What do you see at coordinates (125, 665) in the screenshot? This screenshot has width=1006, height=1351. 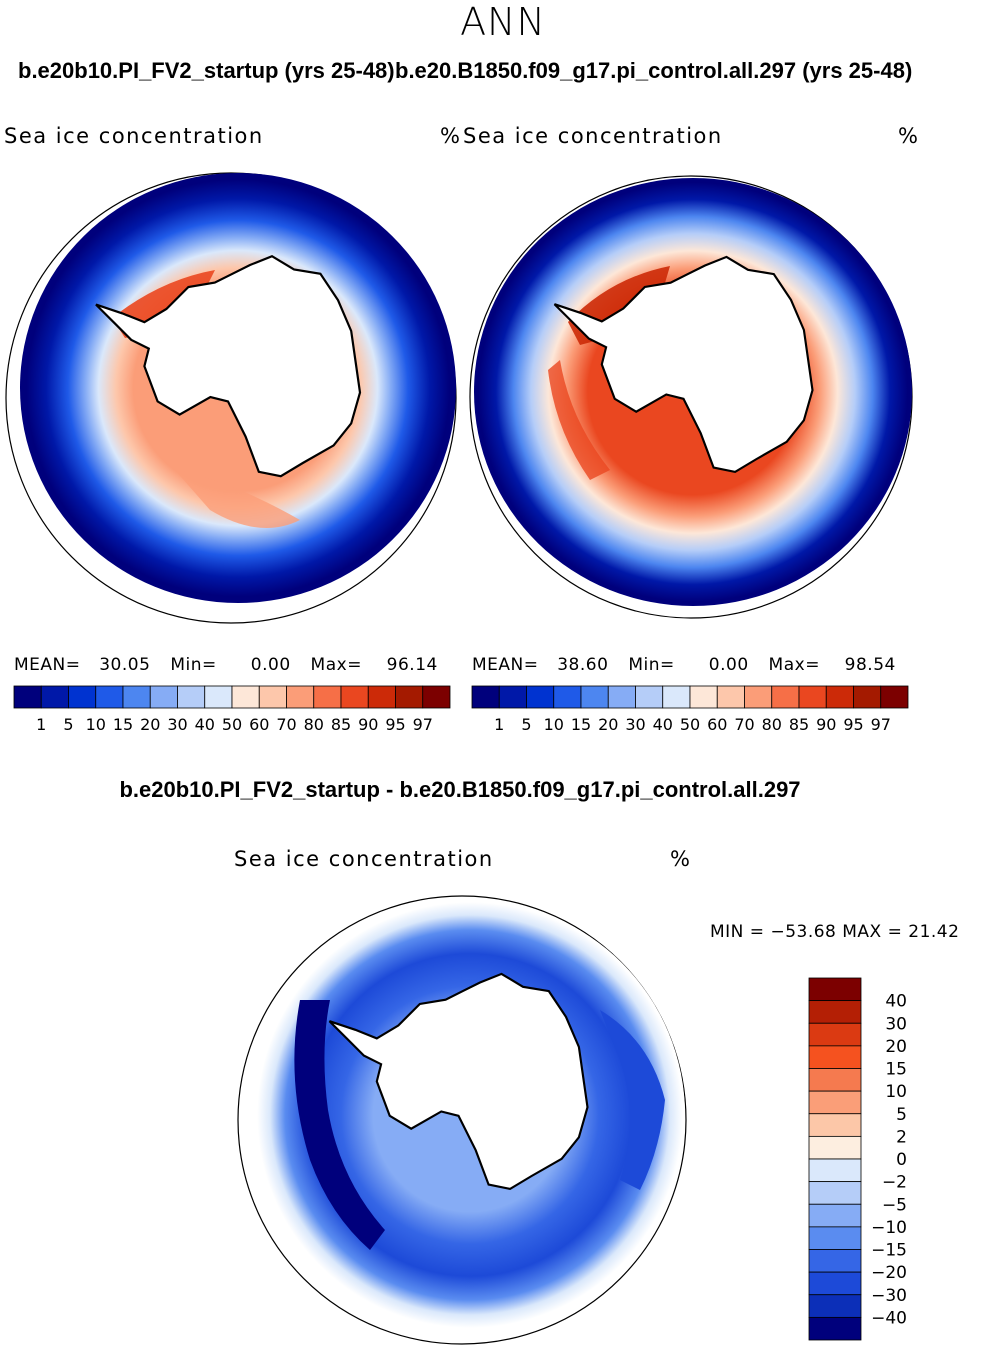 I see `mean-value: 30.05` at bounding box center [125, 665].